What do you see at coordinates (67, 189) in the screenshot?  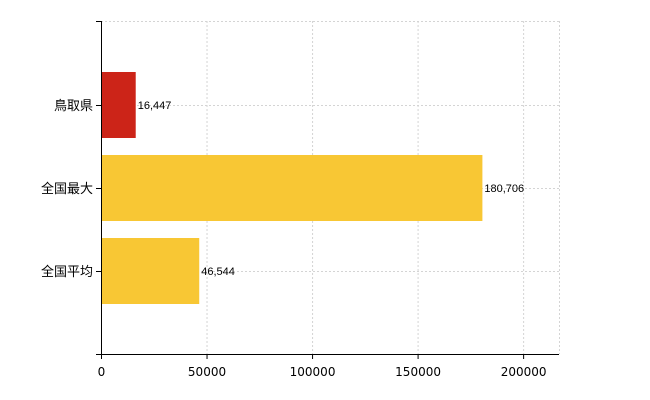 I see `y-tick-label-2: 全国最大` at bounding box center [67, 189].